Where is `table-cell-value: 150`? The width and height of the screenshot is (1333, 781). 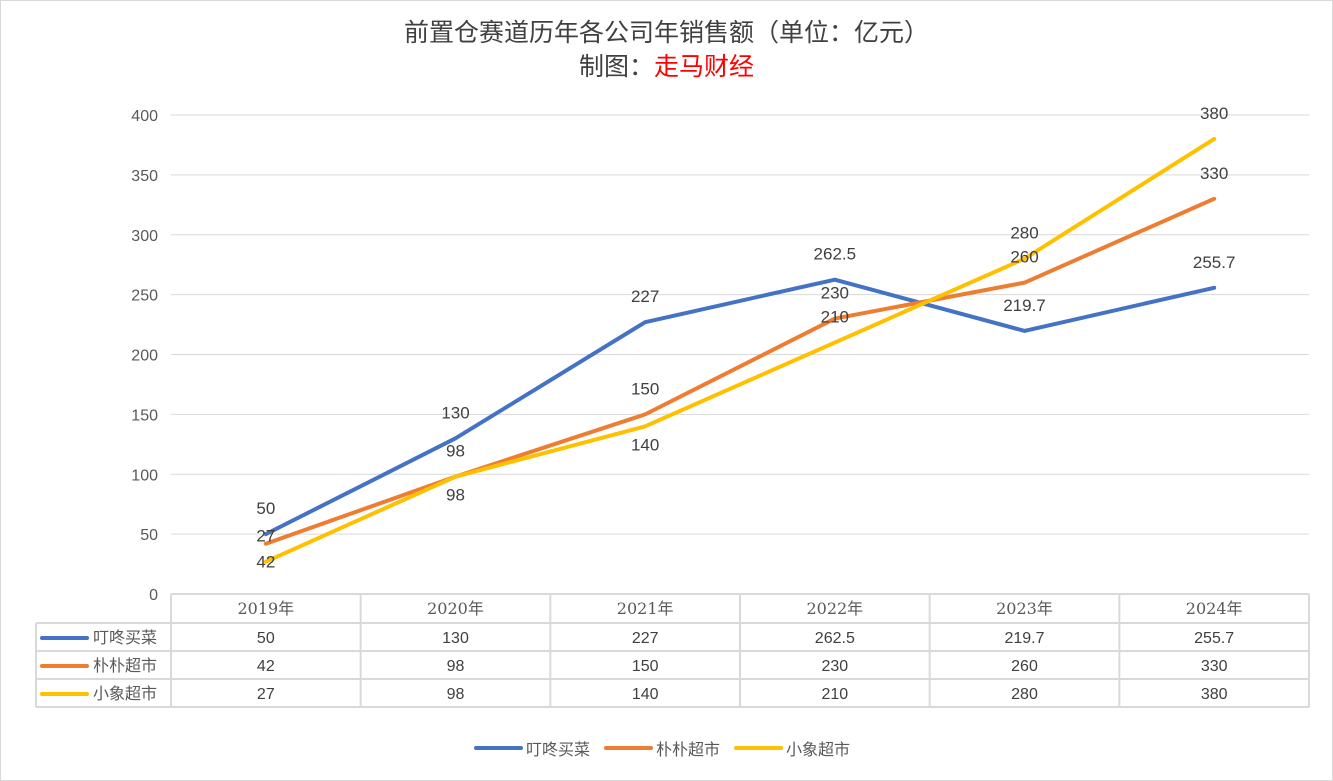 table-cell-value: 150 is located at coordinates (645, 666).